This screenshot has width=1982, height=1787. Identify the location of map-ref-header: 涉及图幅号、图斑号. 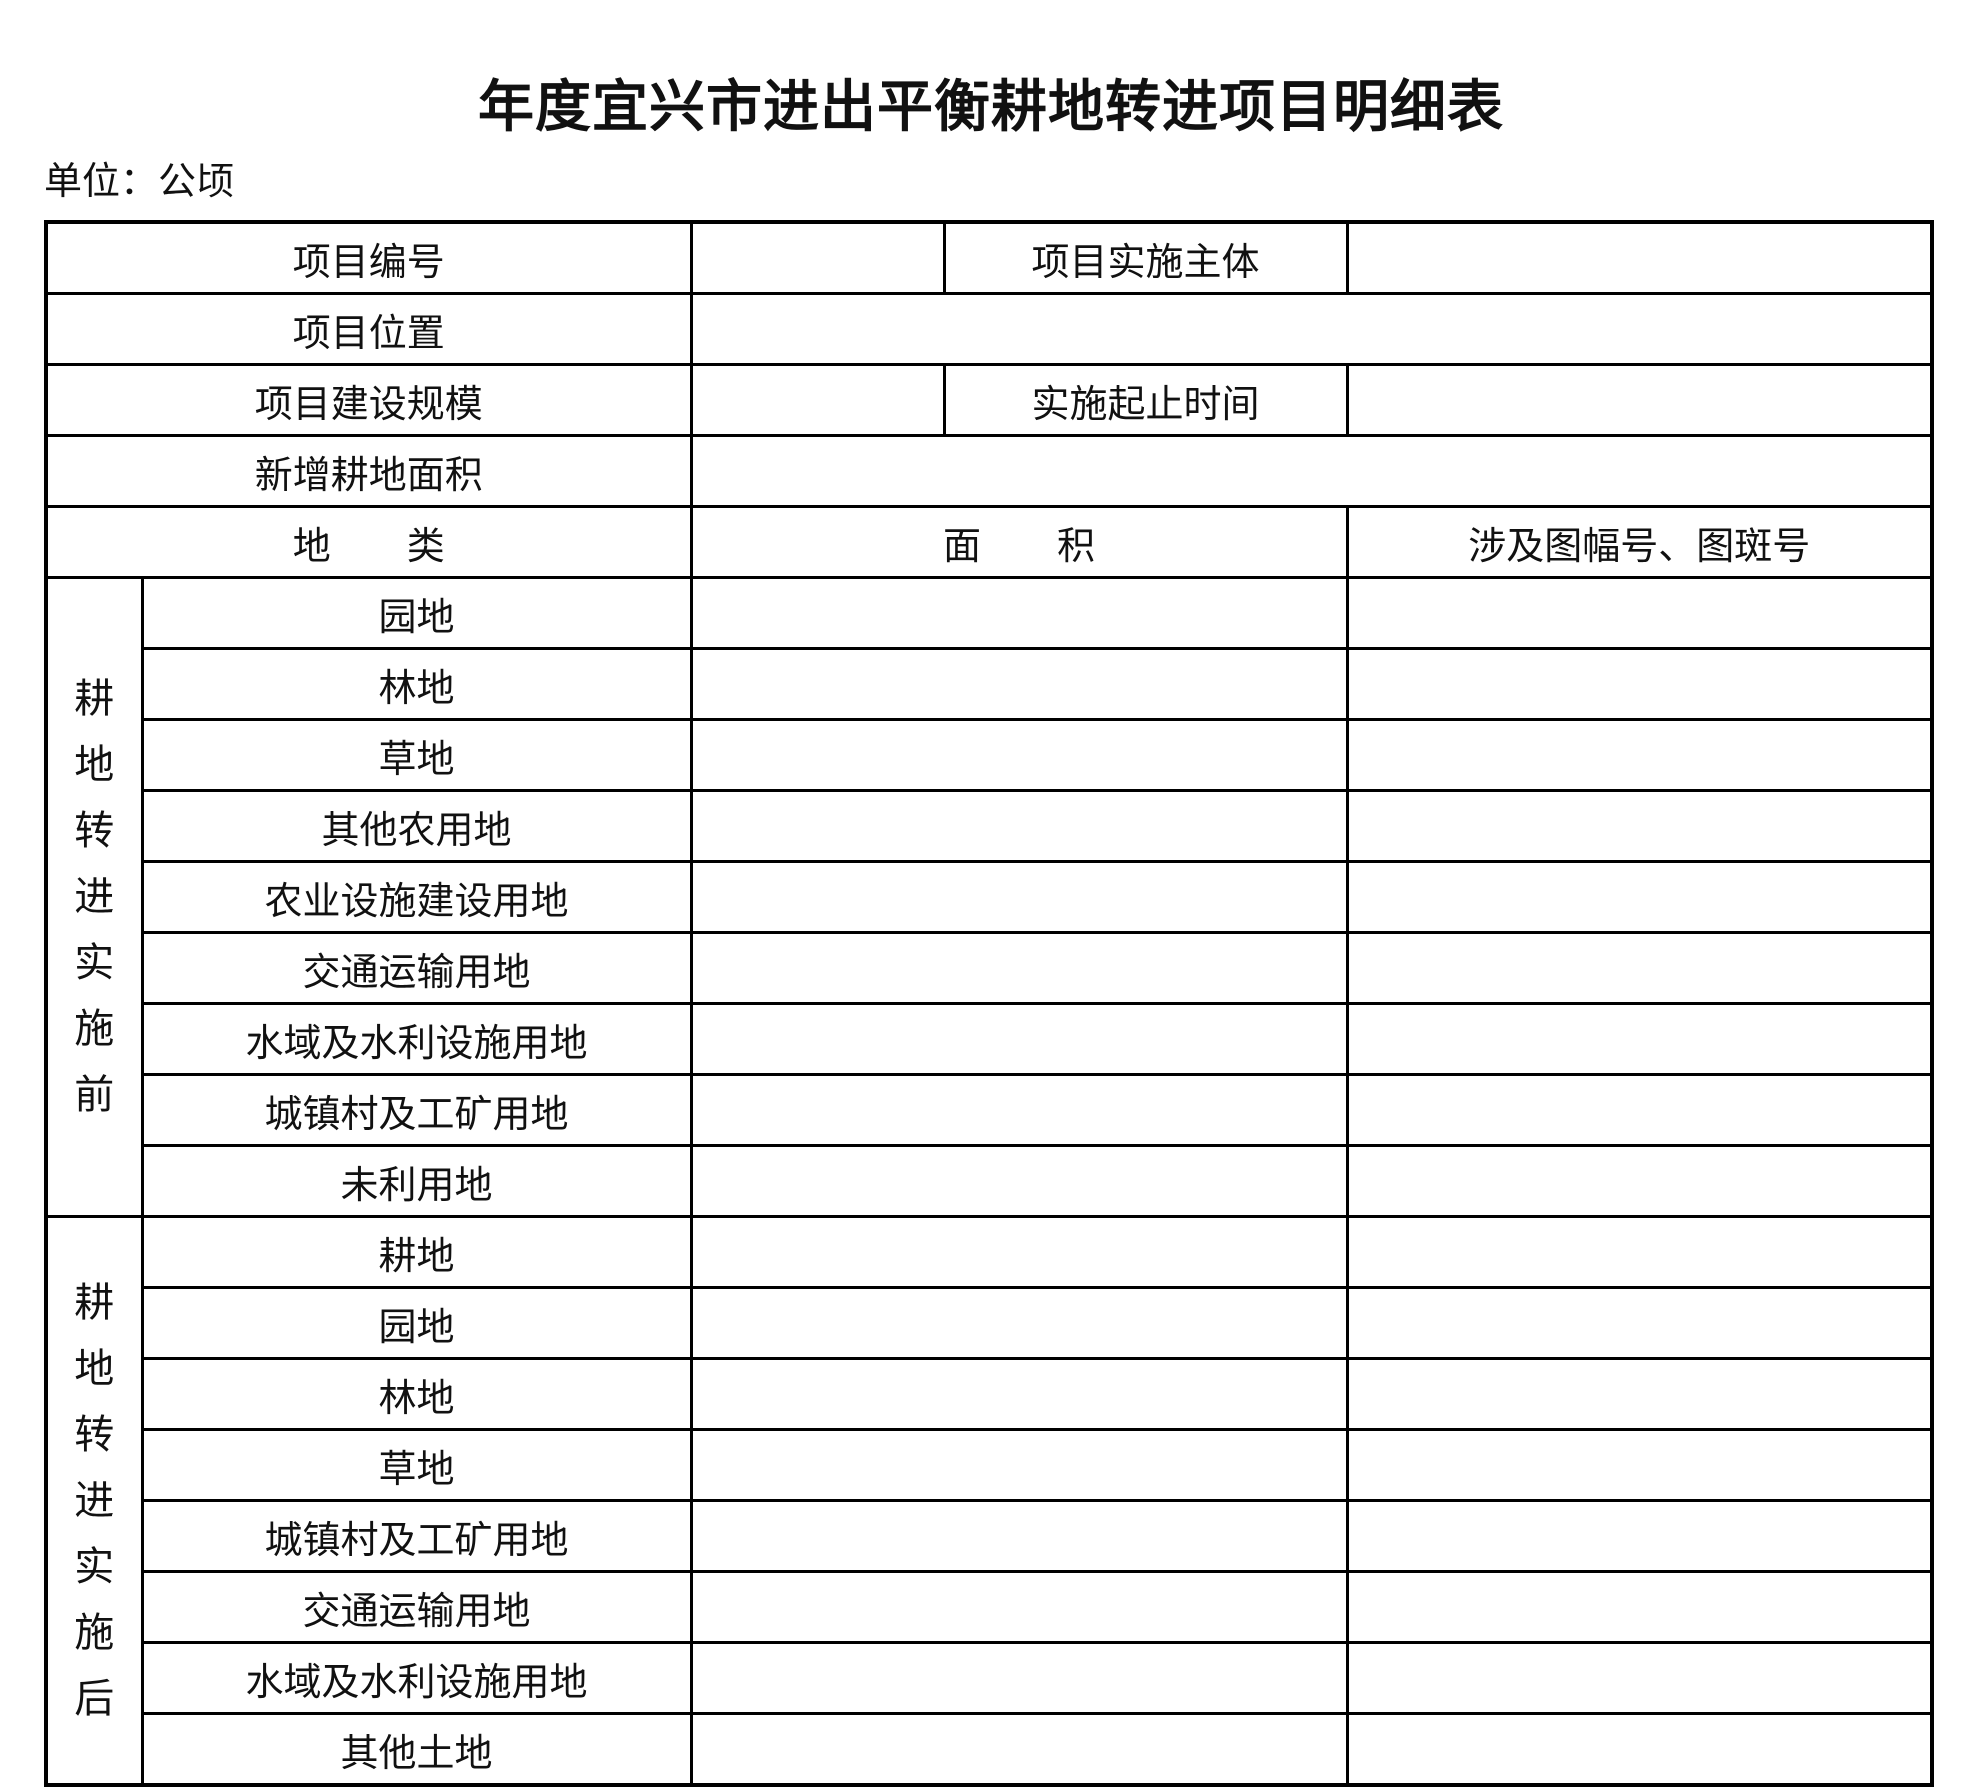
(1639, 542).